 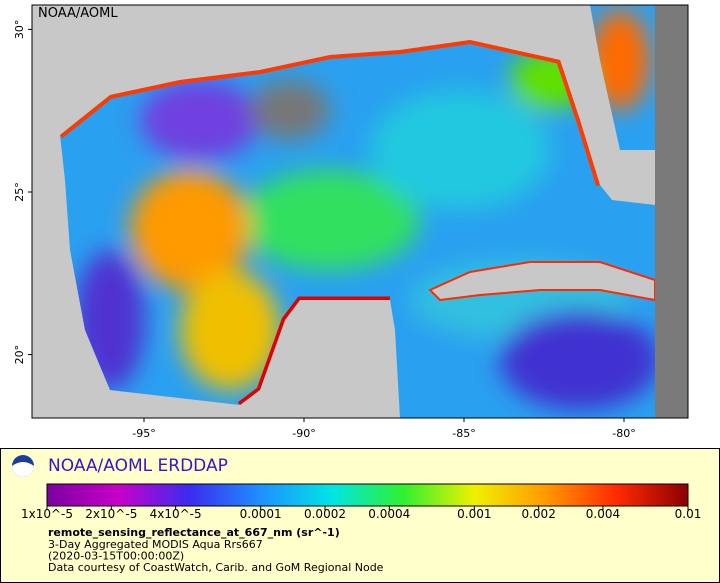 I want to click on y-tick-label: 25°, so click(x=19, y=192).